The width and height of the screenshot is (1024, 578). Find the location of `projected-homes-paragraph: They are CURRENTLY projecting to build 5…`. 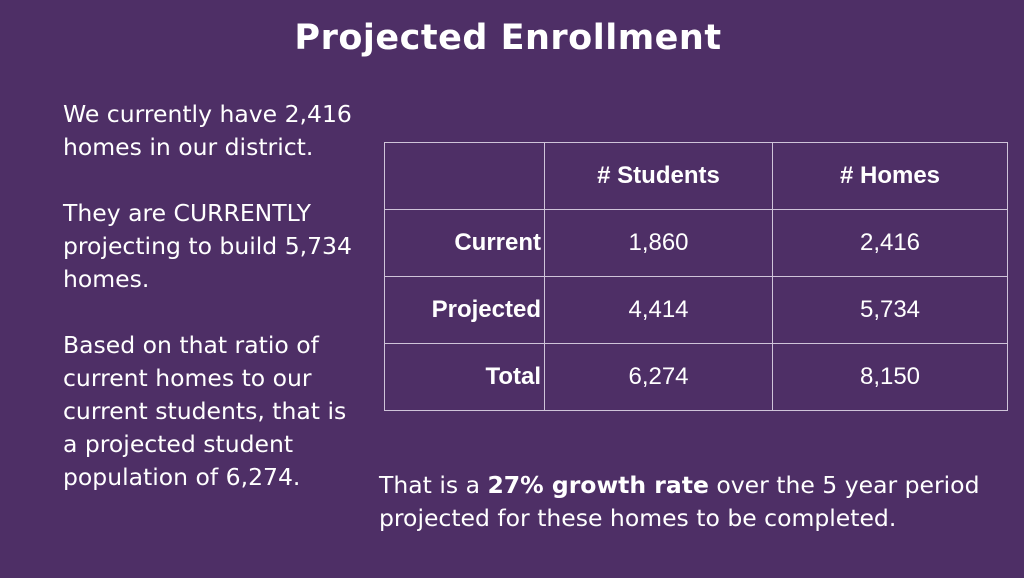

projected-homes-paragraph: They are CURRENTLY projecting to build 5… is located at coordinates (207, 246).